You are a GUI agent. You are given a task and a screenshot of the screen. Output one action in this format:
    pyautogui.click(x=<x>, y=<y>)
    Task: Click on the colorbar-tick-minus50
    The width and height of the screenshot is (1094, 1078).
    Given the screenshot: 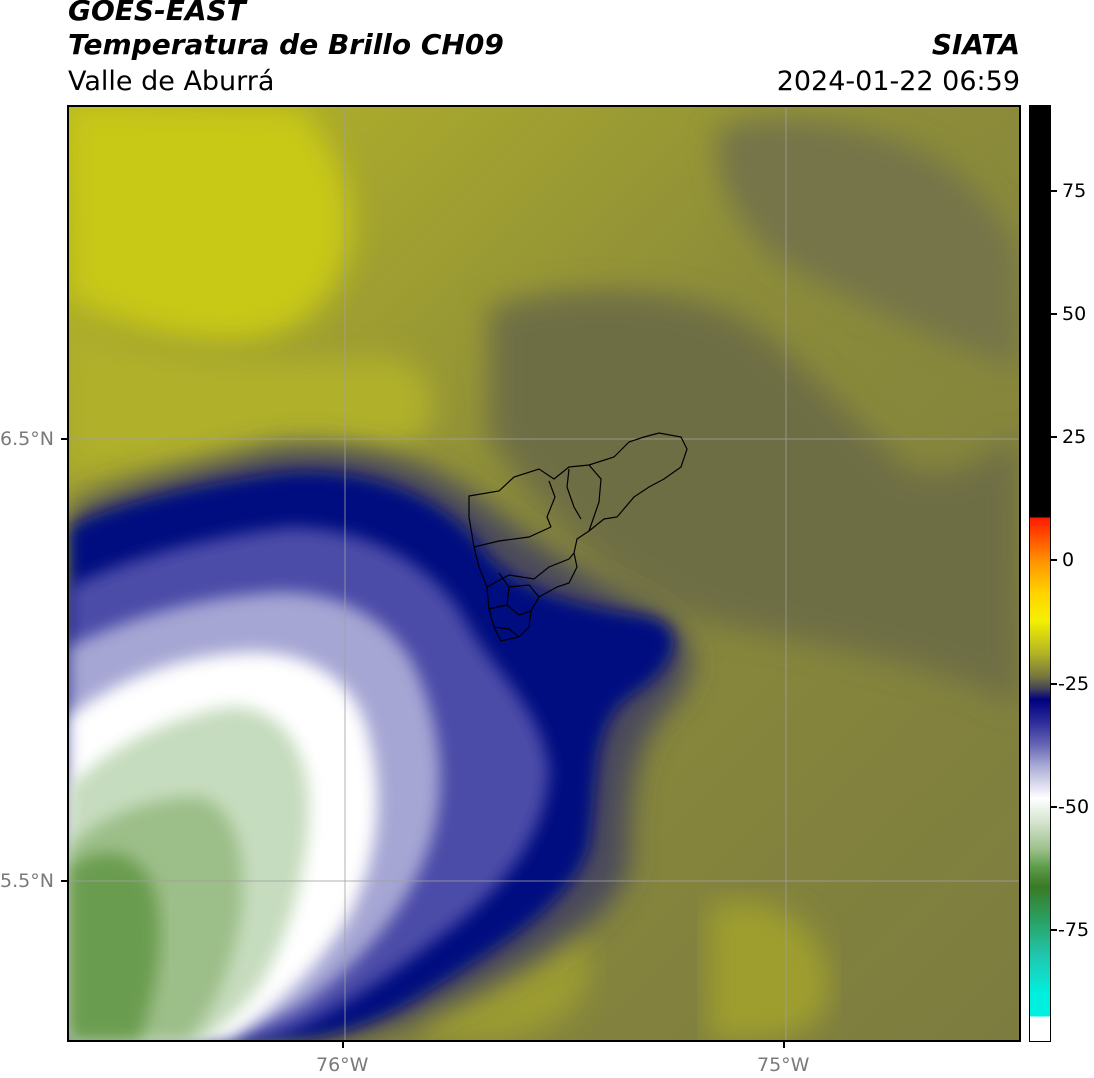 What is the action you would take?
    pyautogui.click(x=1054, y=807)
    